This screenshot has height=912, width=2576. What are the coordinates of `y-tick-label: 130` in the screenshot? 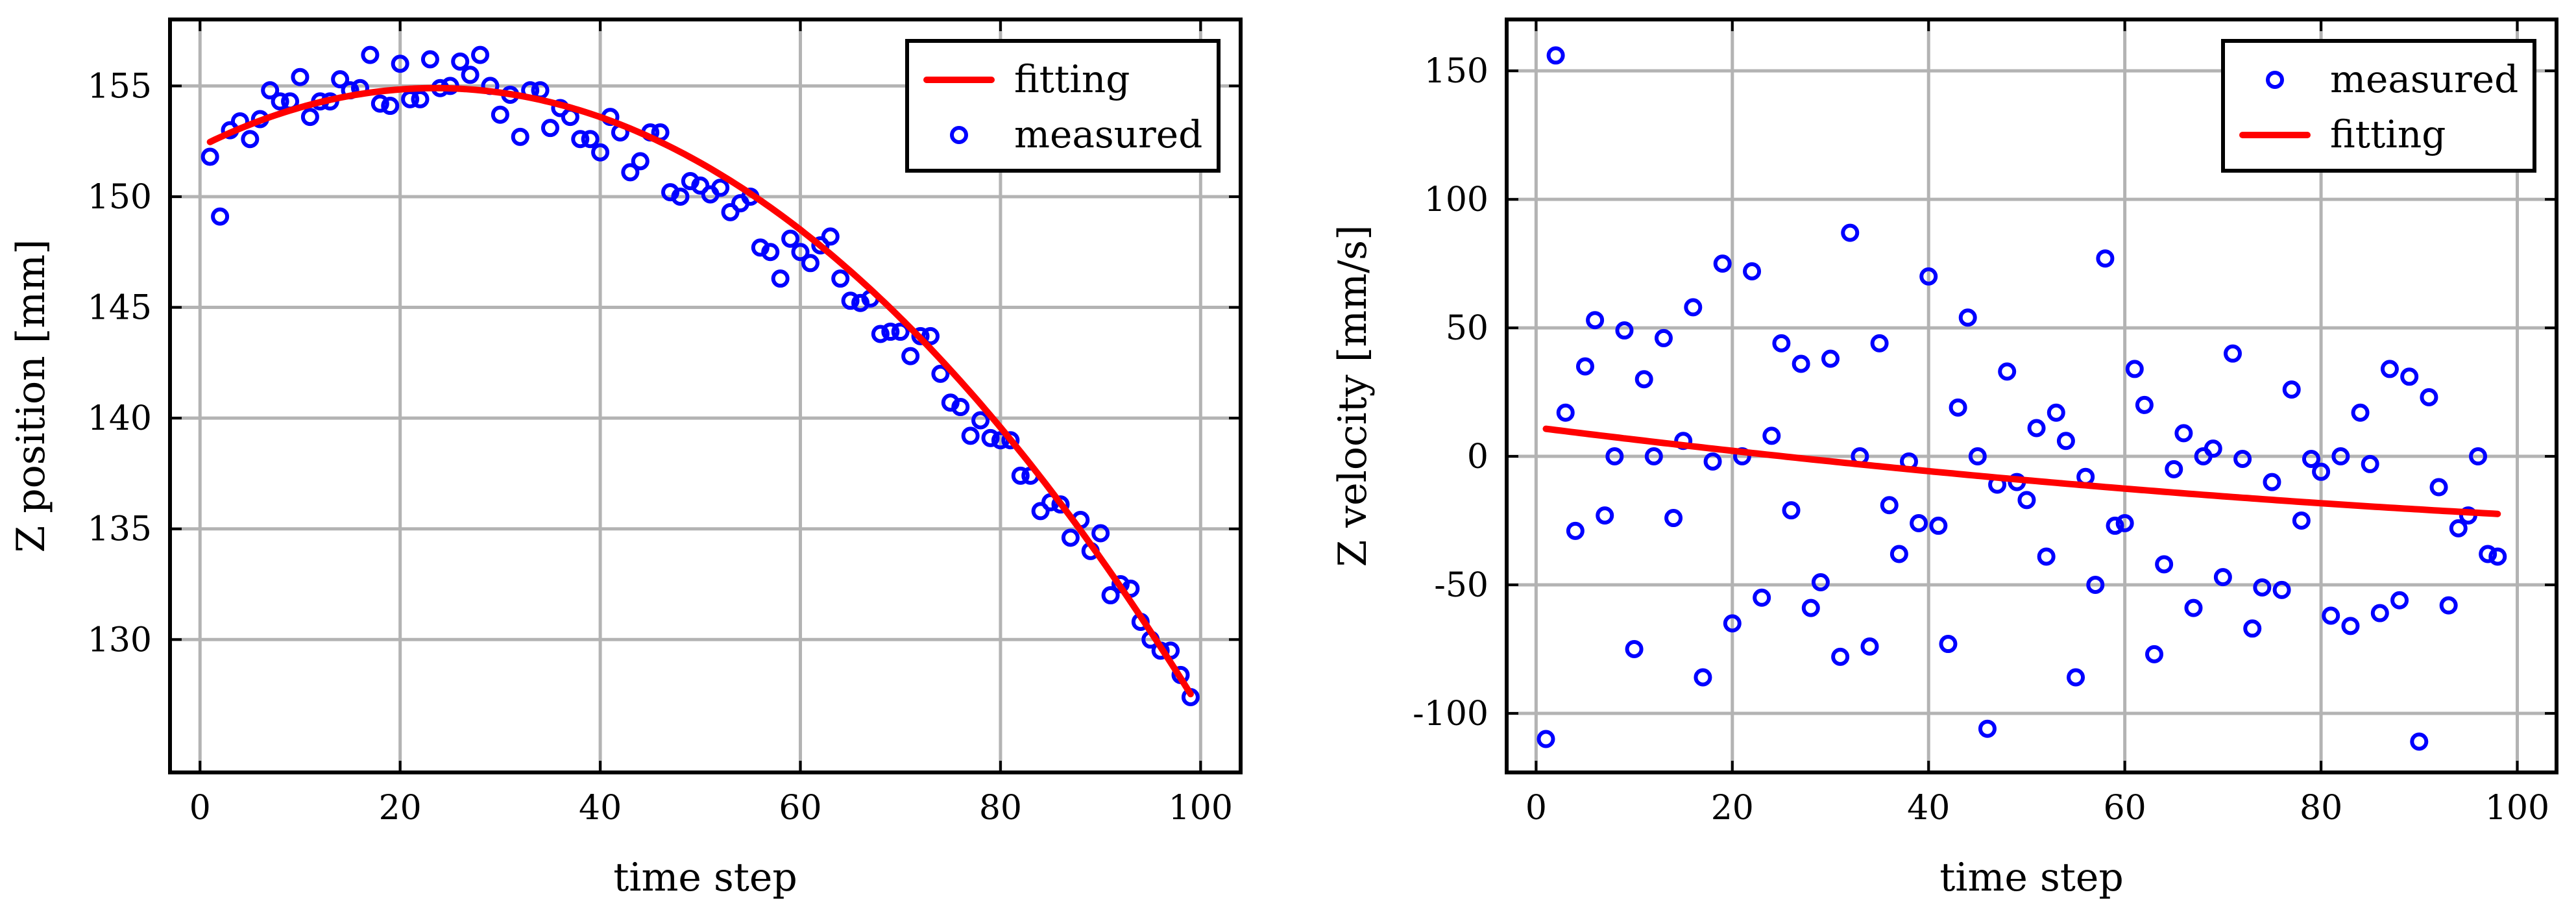 It's located at (120, 640).